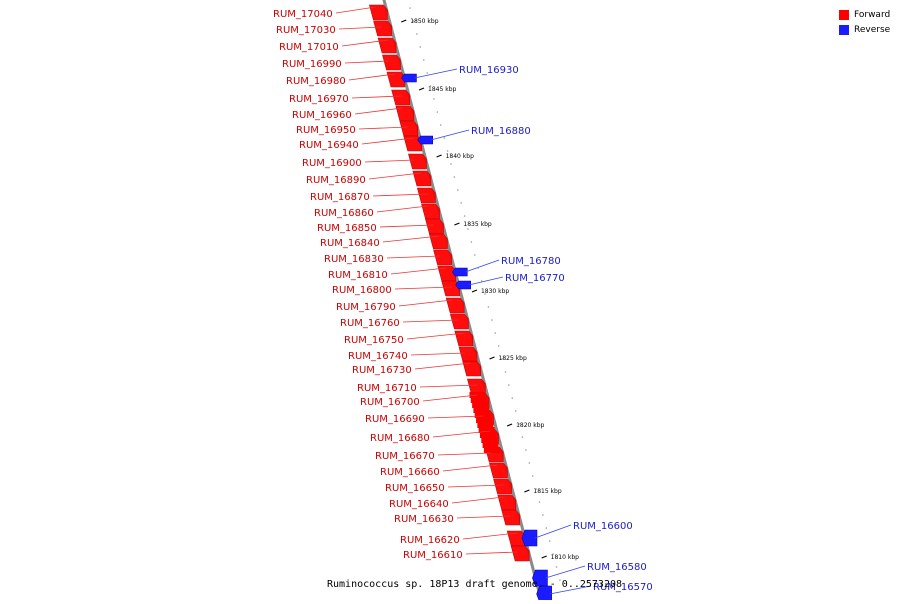 The image size is (900, 604). Describe the element at coordinates (400, 438) in the screenshot. I see `forward-gene-label: RUM_16680` at that location.